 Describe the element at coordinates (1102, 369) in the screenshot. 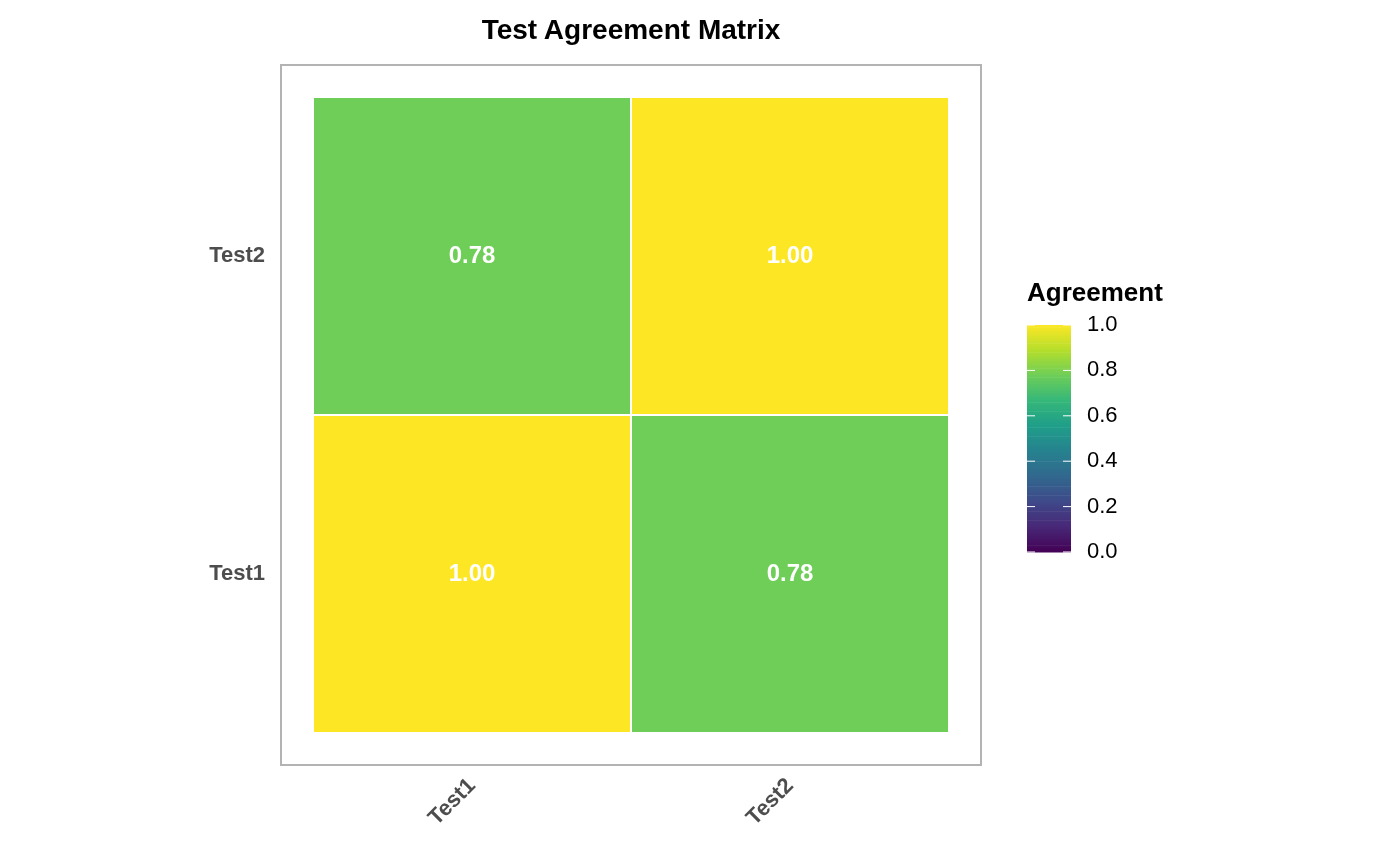

I see `color-bar-label: 0.8` at that location.